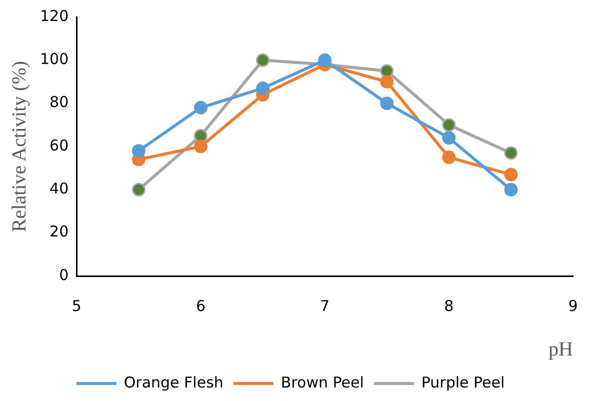 Image resolution: width=601 pixels, height=401 pixels. I want to click on x-axis-title: pH, so click(560, 349).